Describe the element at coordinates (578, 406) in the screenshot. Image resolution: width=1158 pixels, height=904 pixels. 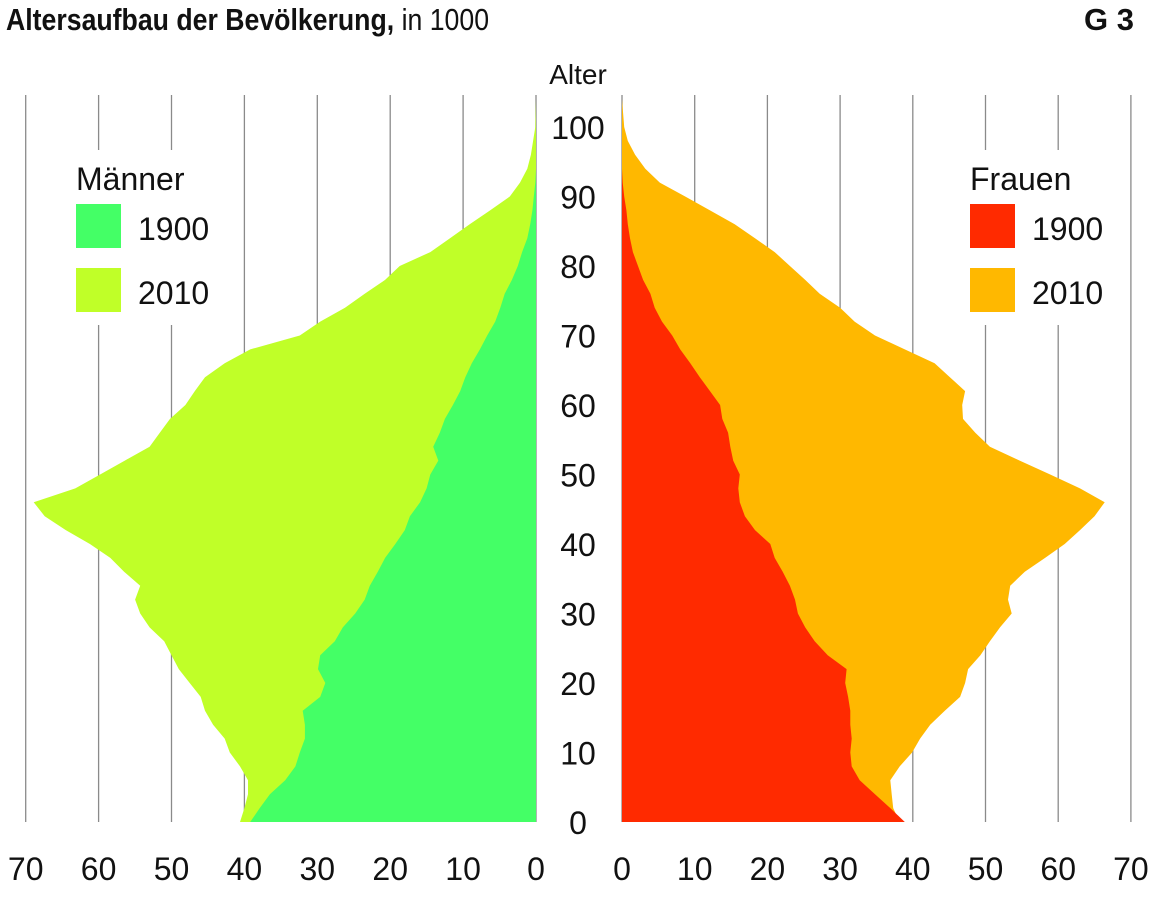
I see `y-tick: 60` at that location.